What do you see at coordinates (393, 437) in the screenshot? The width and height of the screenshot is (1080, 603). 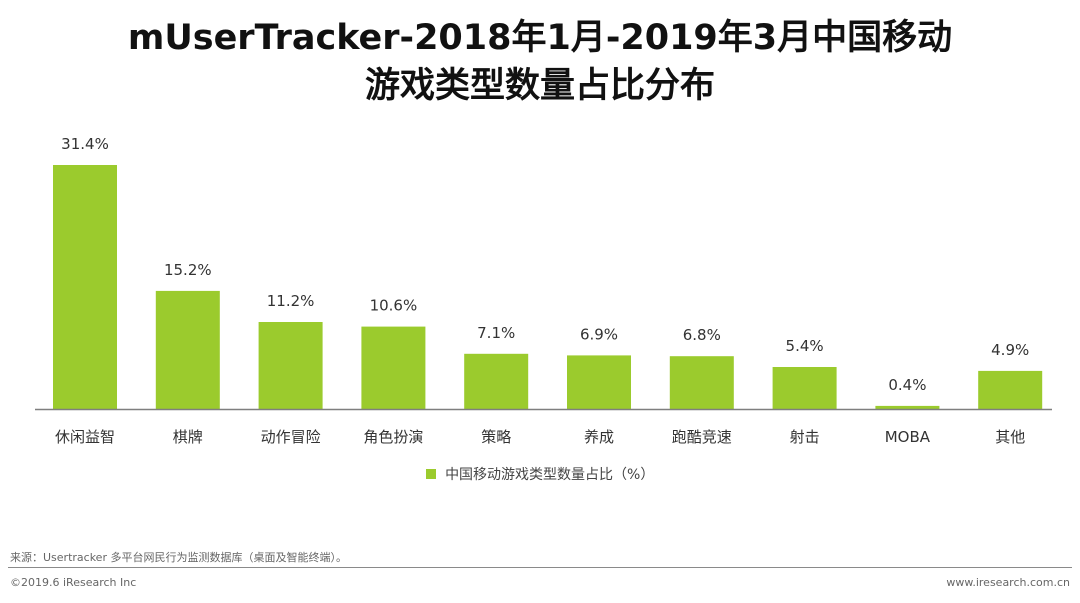 I see `category-label-4: 角色扮演` at bounding box center [393, 437].